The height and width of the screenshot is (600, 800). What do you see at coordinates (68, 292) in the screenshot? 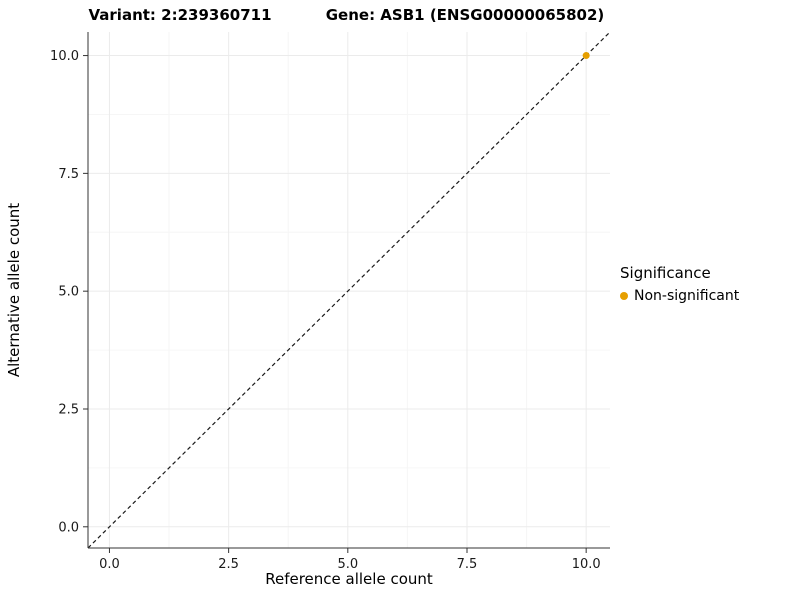
I see `y-tick-label: 5.0` at bounding box center [68, 292].